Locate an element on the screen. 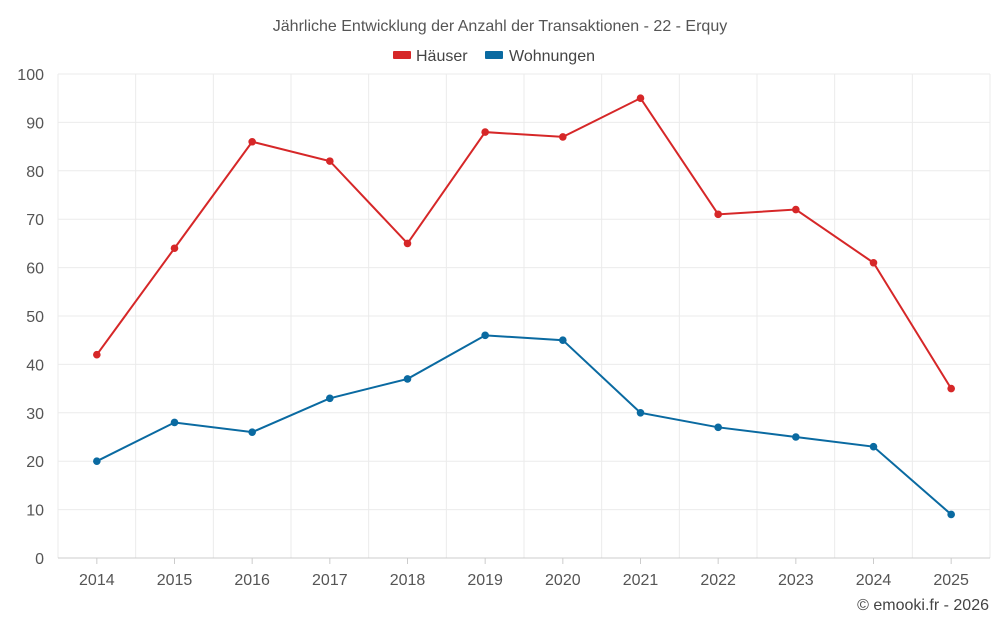  x-tick-label: 2022 is located at coordinates (718, 580).